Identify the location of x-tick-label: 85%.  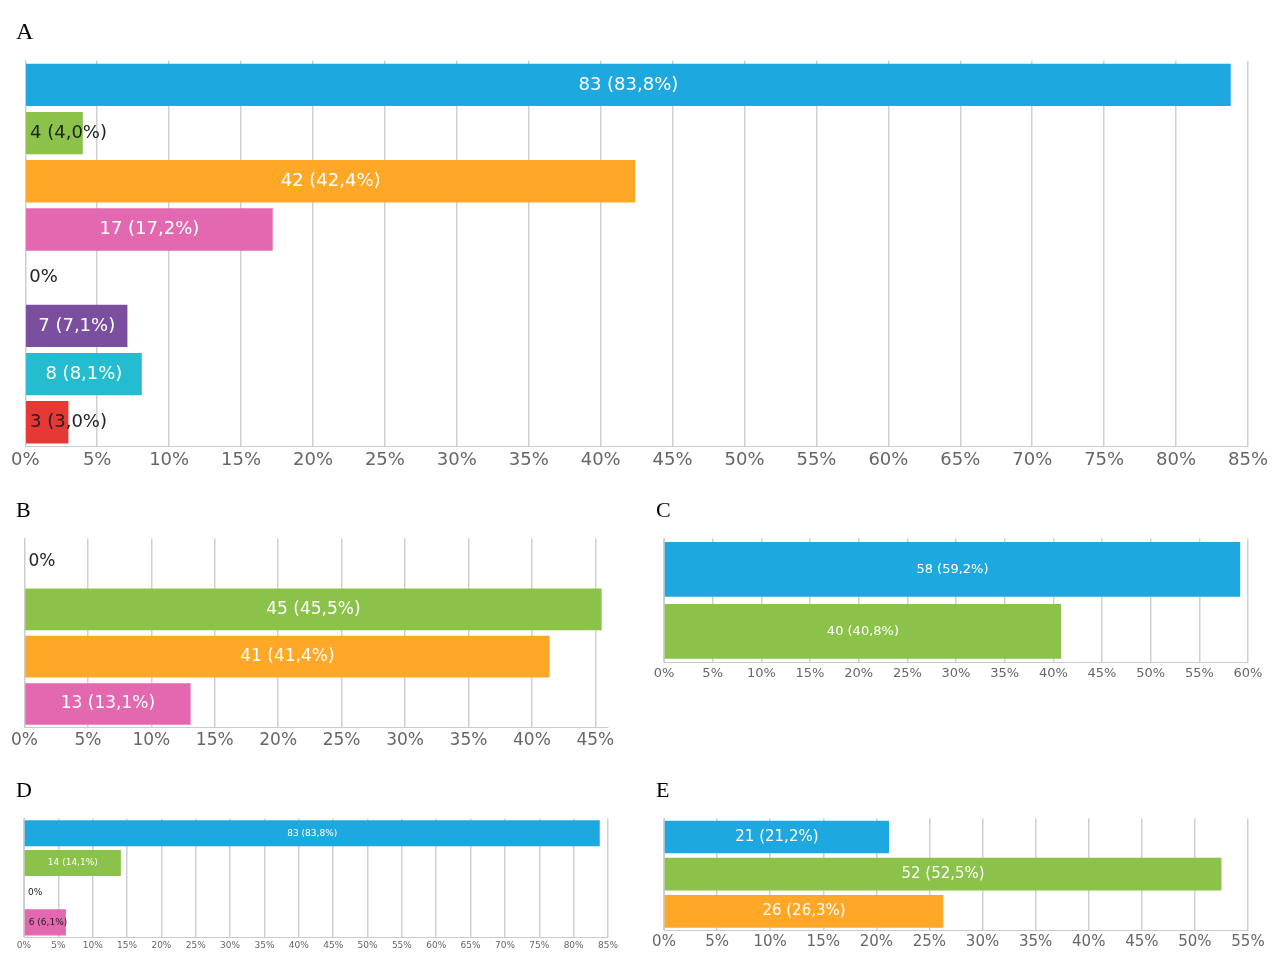
(608, 944).